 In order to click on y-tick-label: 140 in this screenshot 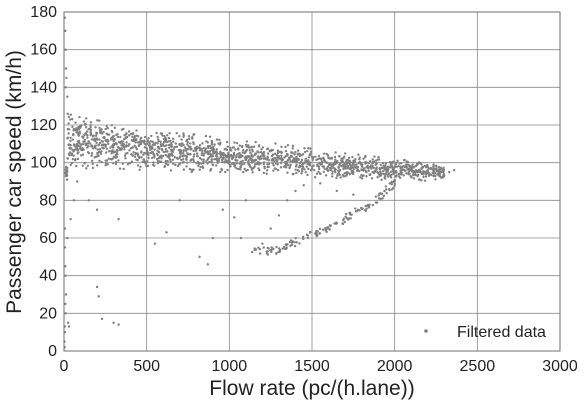, I will do `click(43, 87)`.